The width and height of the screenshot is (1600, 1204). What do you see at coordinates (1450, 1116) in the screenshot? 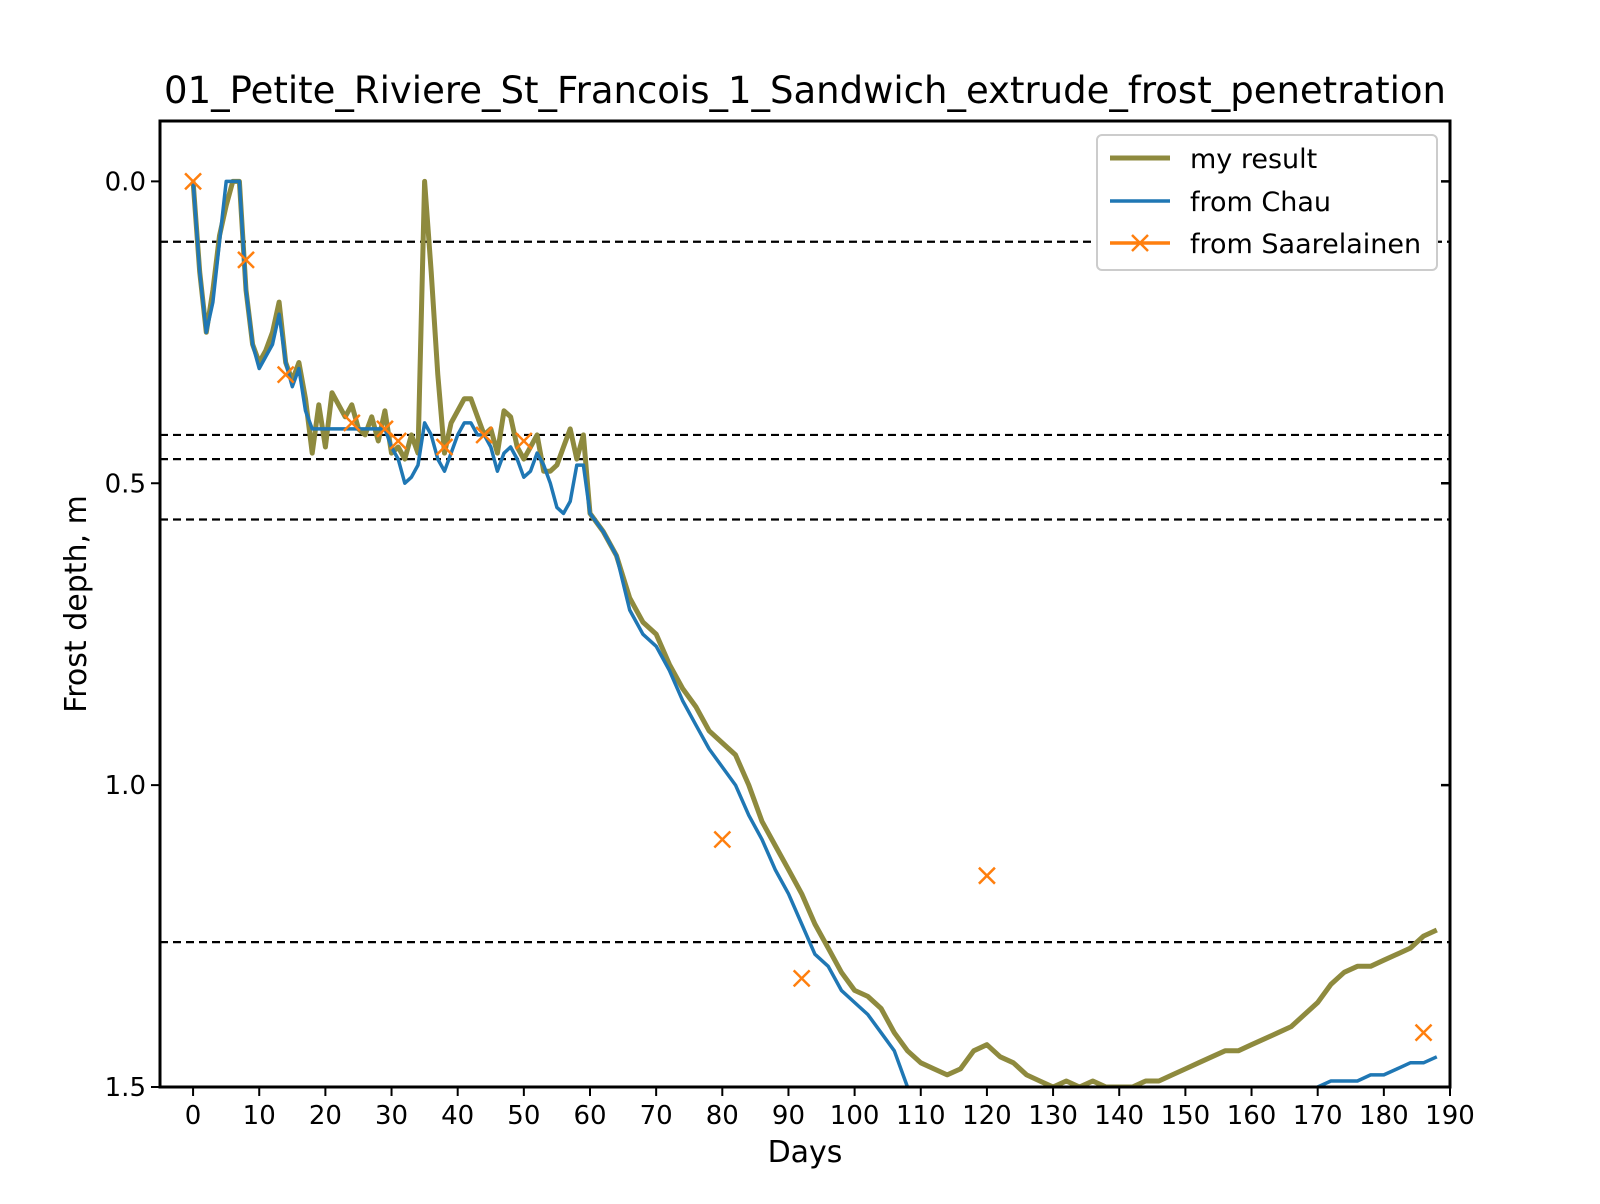
I see `x-tick-label: 190` at bounding box center [1450, 1116].